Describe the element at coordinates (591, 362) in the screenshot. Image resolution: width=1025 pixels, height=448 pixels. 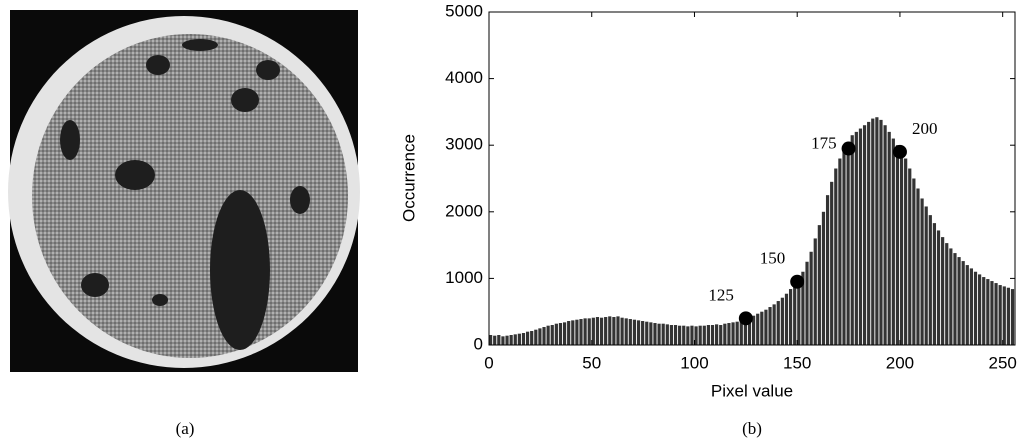
I see `x-tick-label: 50` at that location.